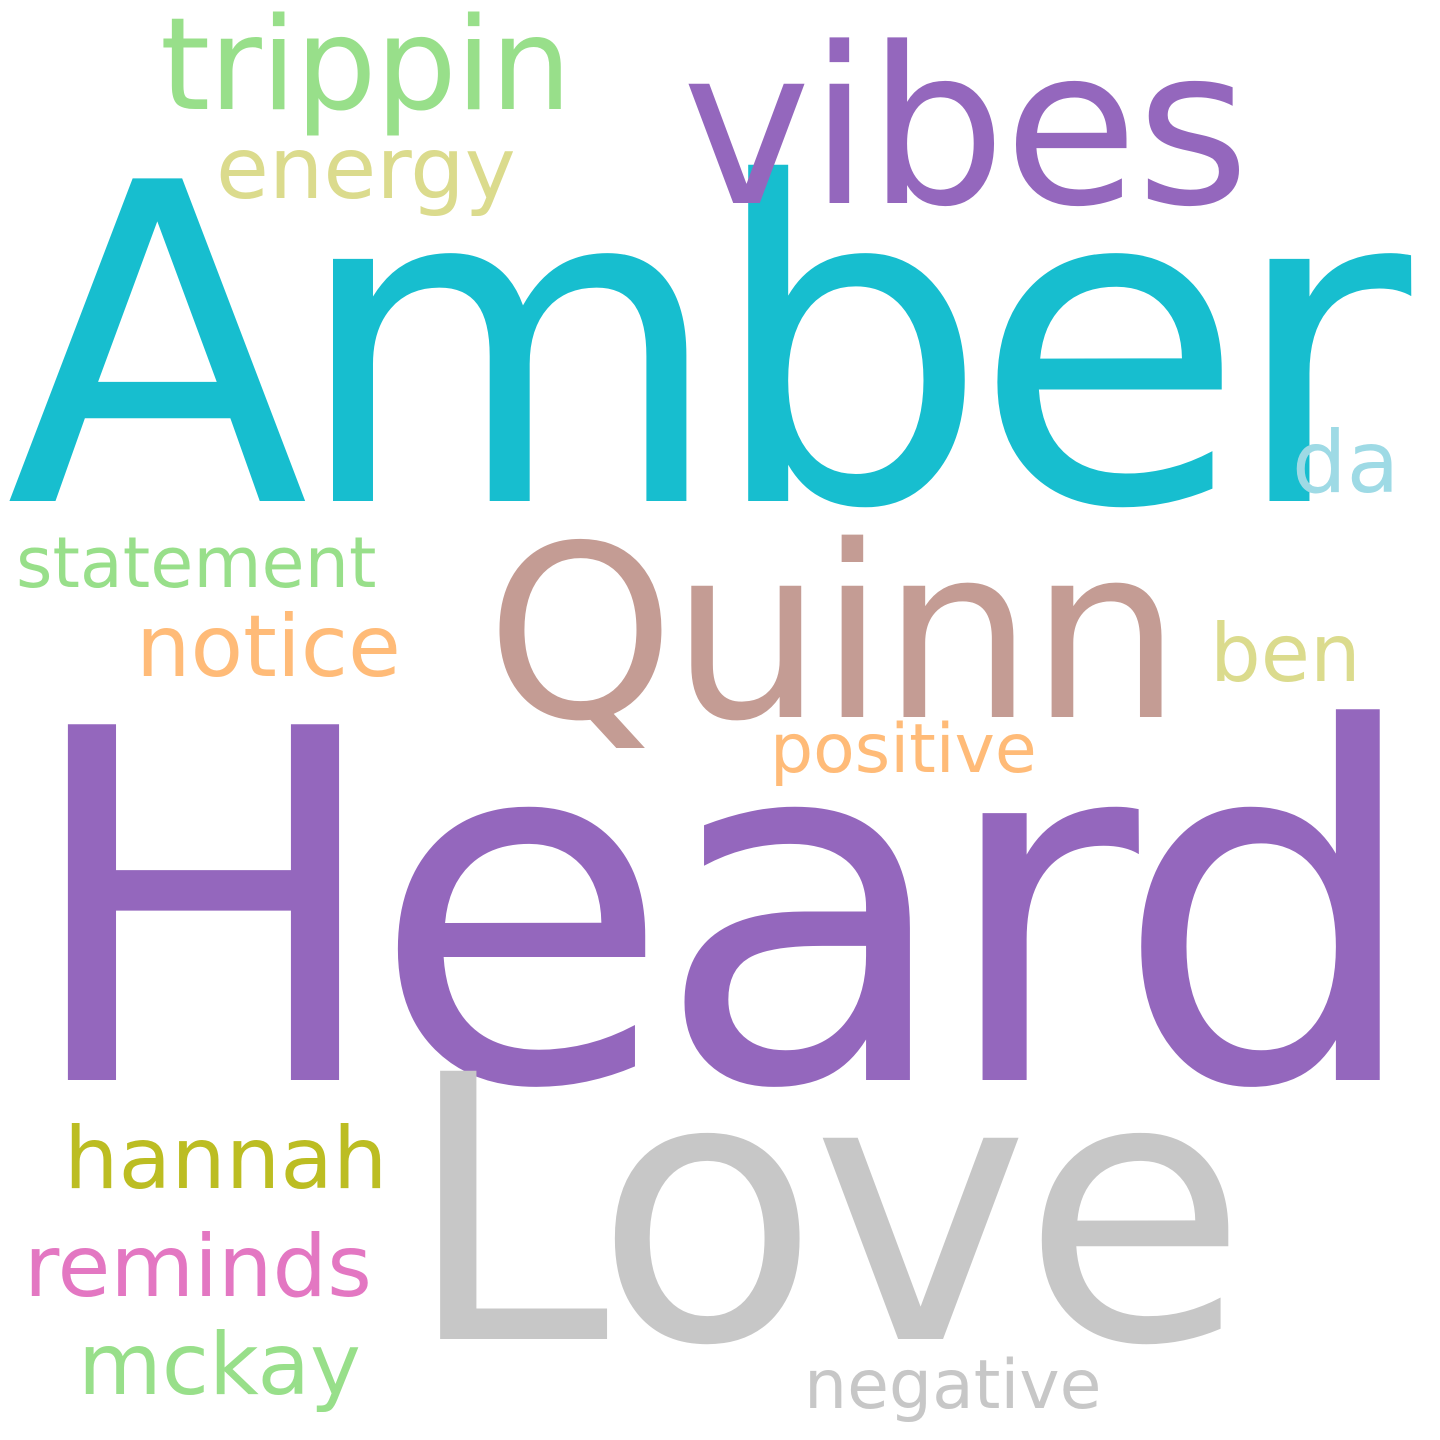  What do you see at coordinates (903, 749) in the screenshot?
I see `word-positive: positive` at bounding box center [903, 749].